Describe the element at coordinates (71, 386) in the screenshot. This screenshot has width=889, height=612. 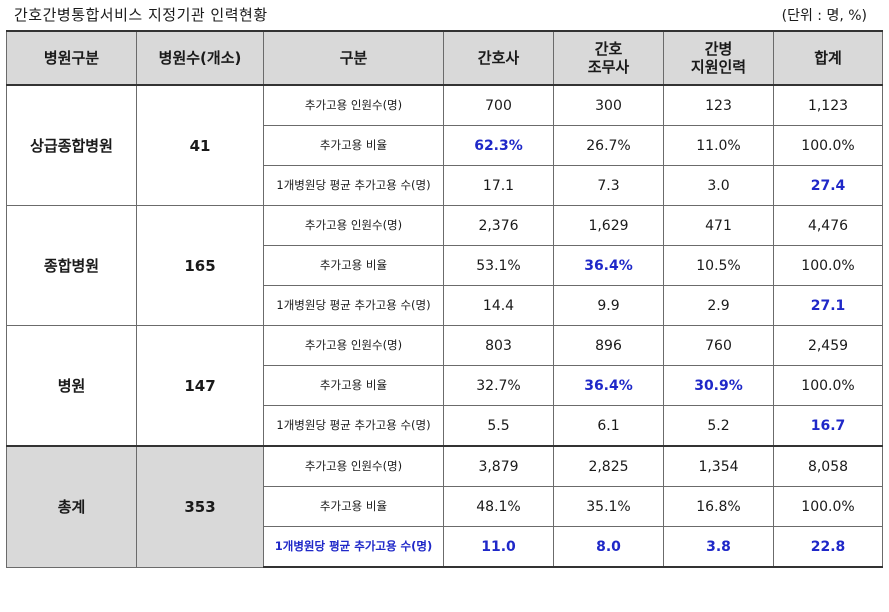
I see `group-name: 병원` at that location.